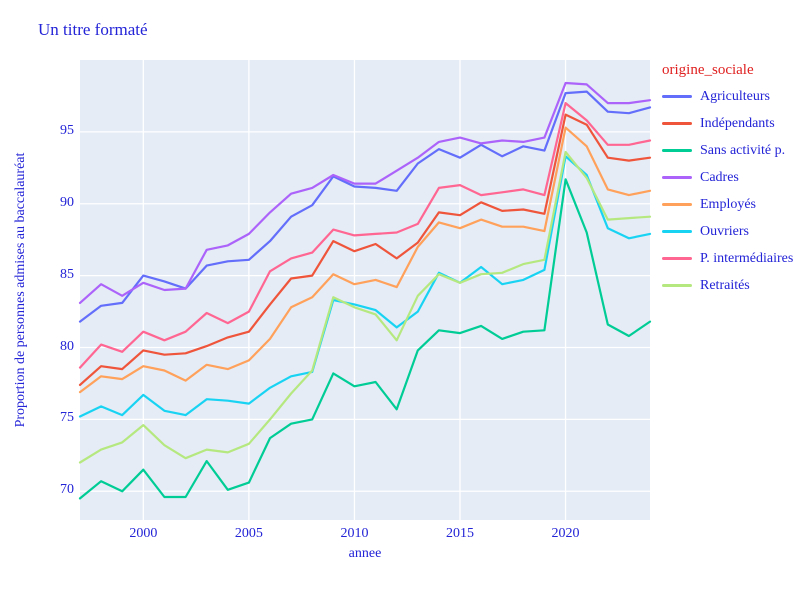 The height and width of the screenshot is (600, 800). I want to click on legend-label: Ouvriers, so click(724, 231).